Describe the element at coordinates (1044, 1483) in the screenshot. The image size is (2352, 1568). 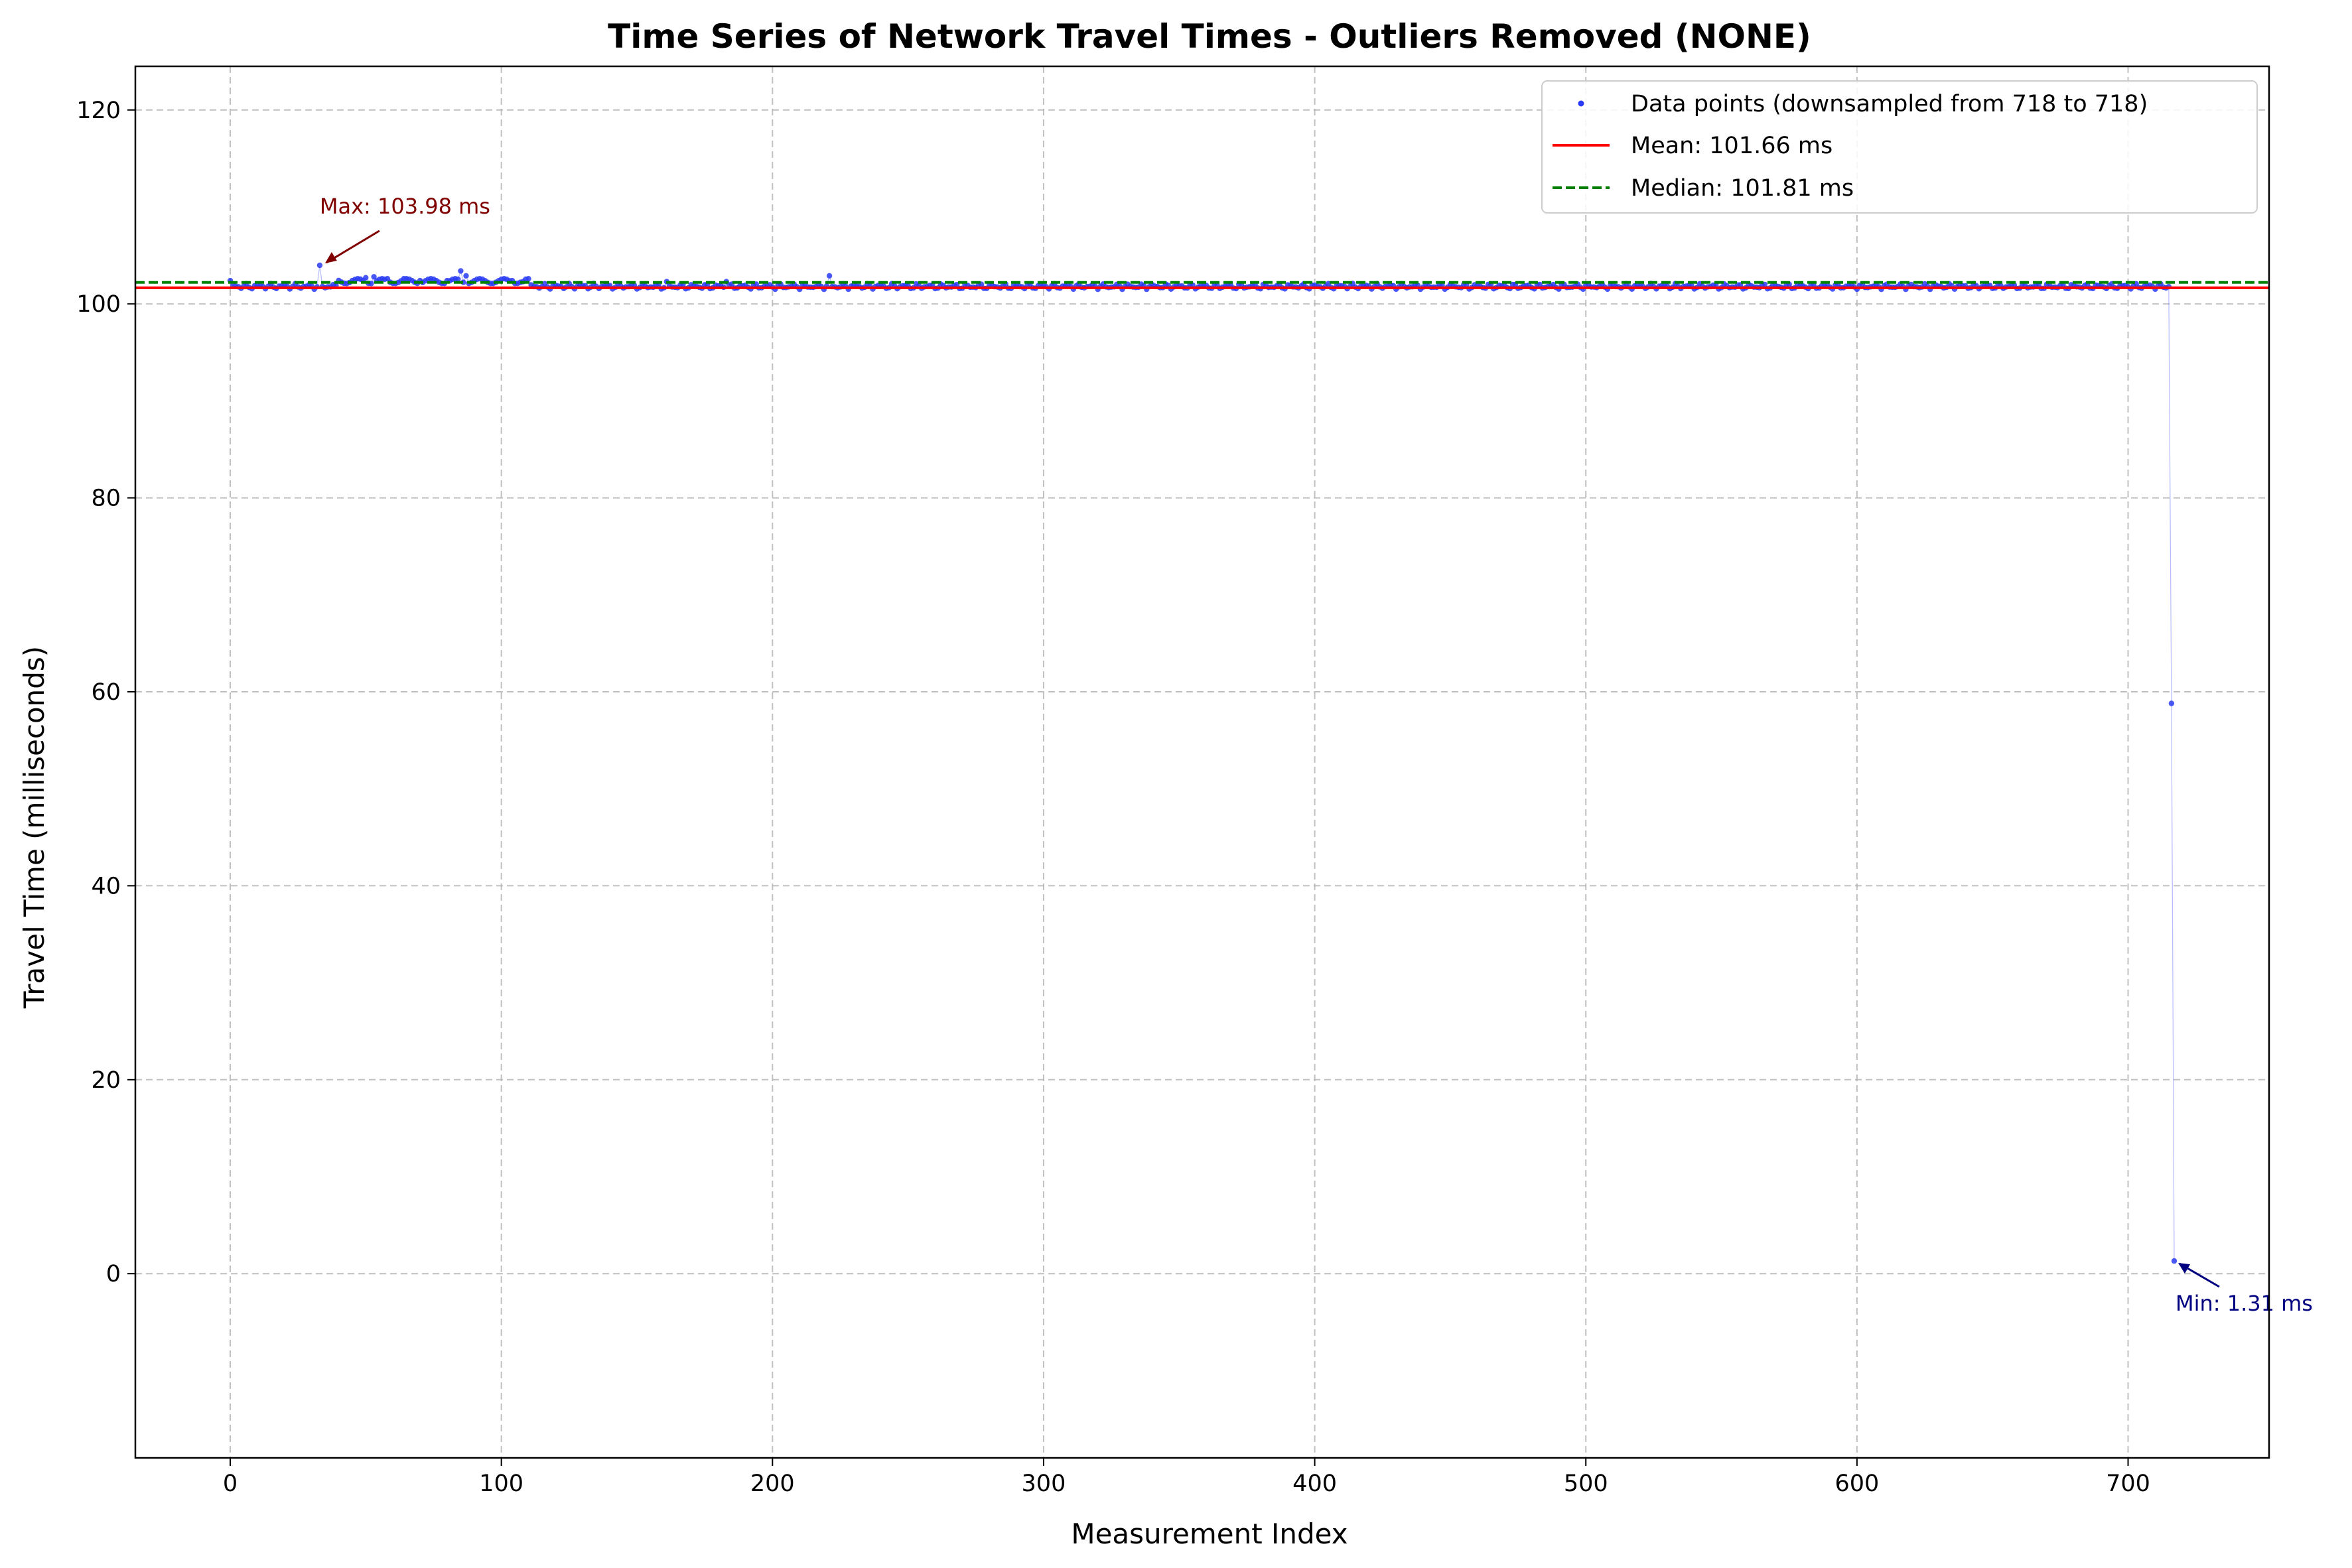
I see `x-tick-label: 300` at that location.